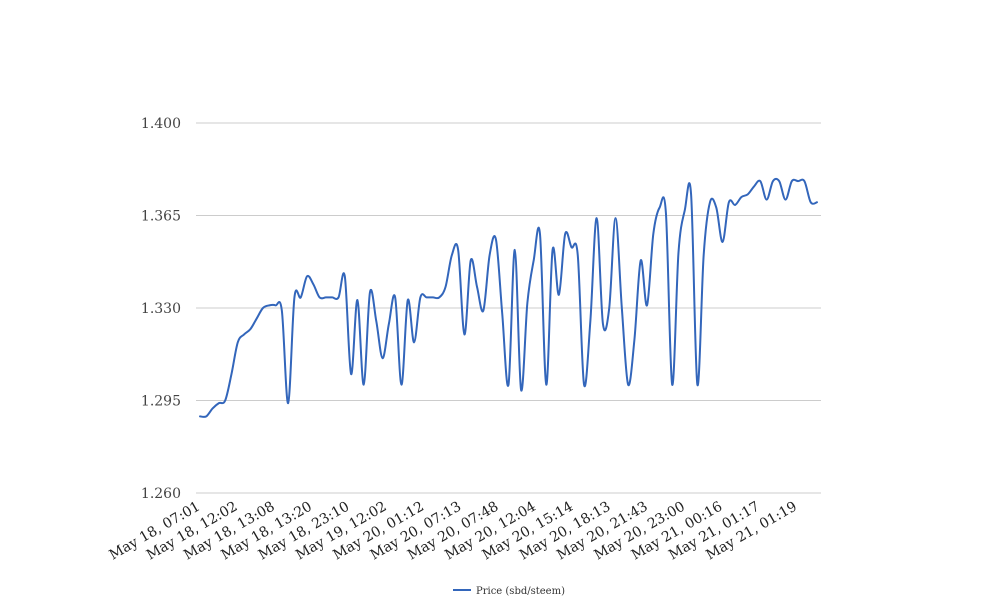  What do you see at coordinates (161, 402) in the screenshot?
I see `y-tick-label: 1.295` at bounding box center [161, 402].